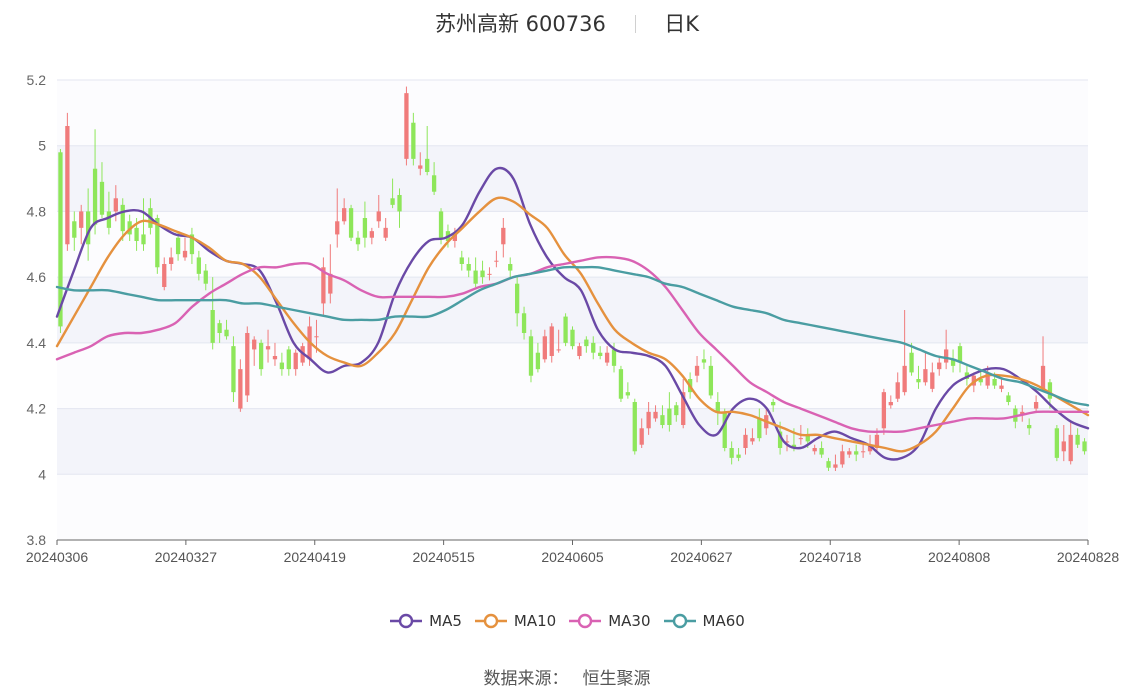  I want to click on legend-item-ma60: MA60, so click(704, 621).